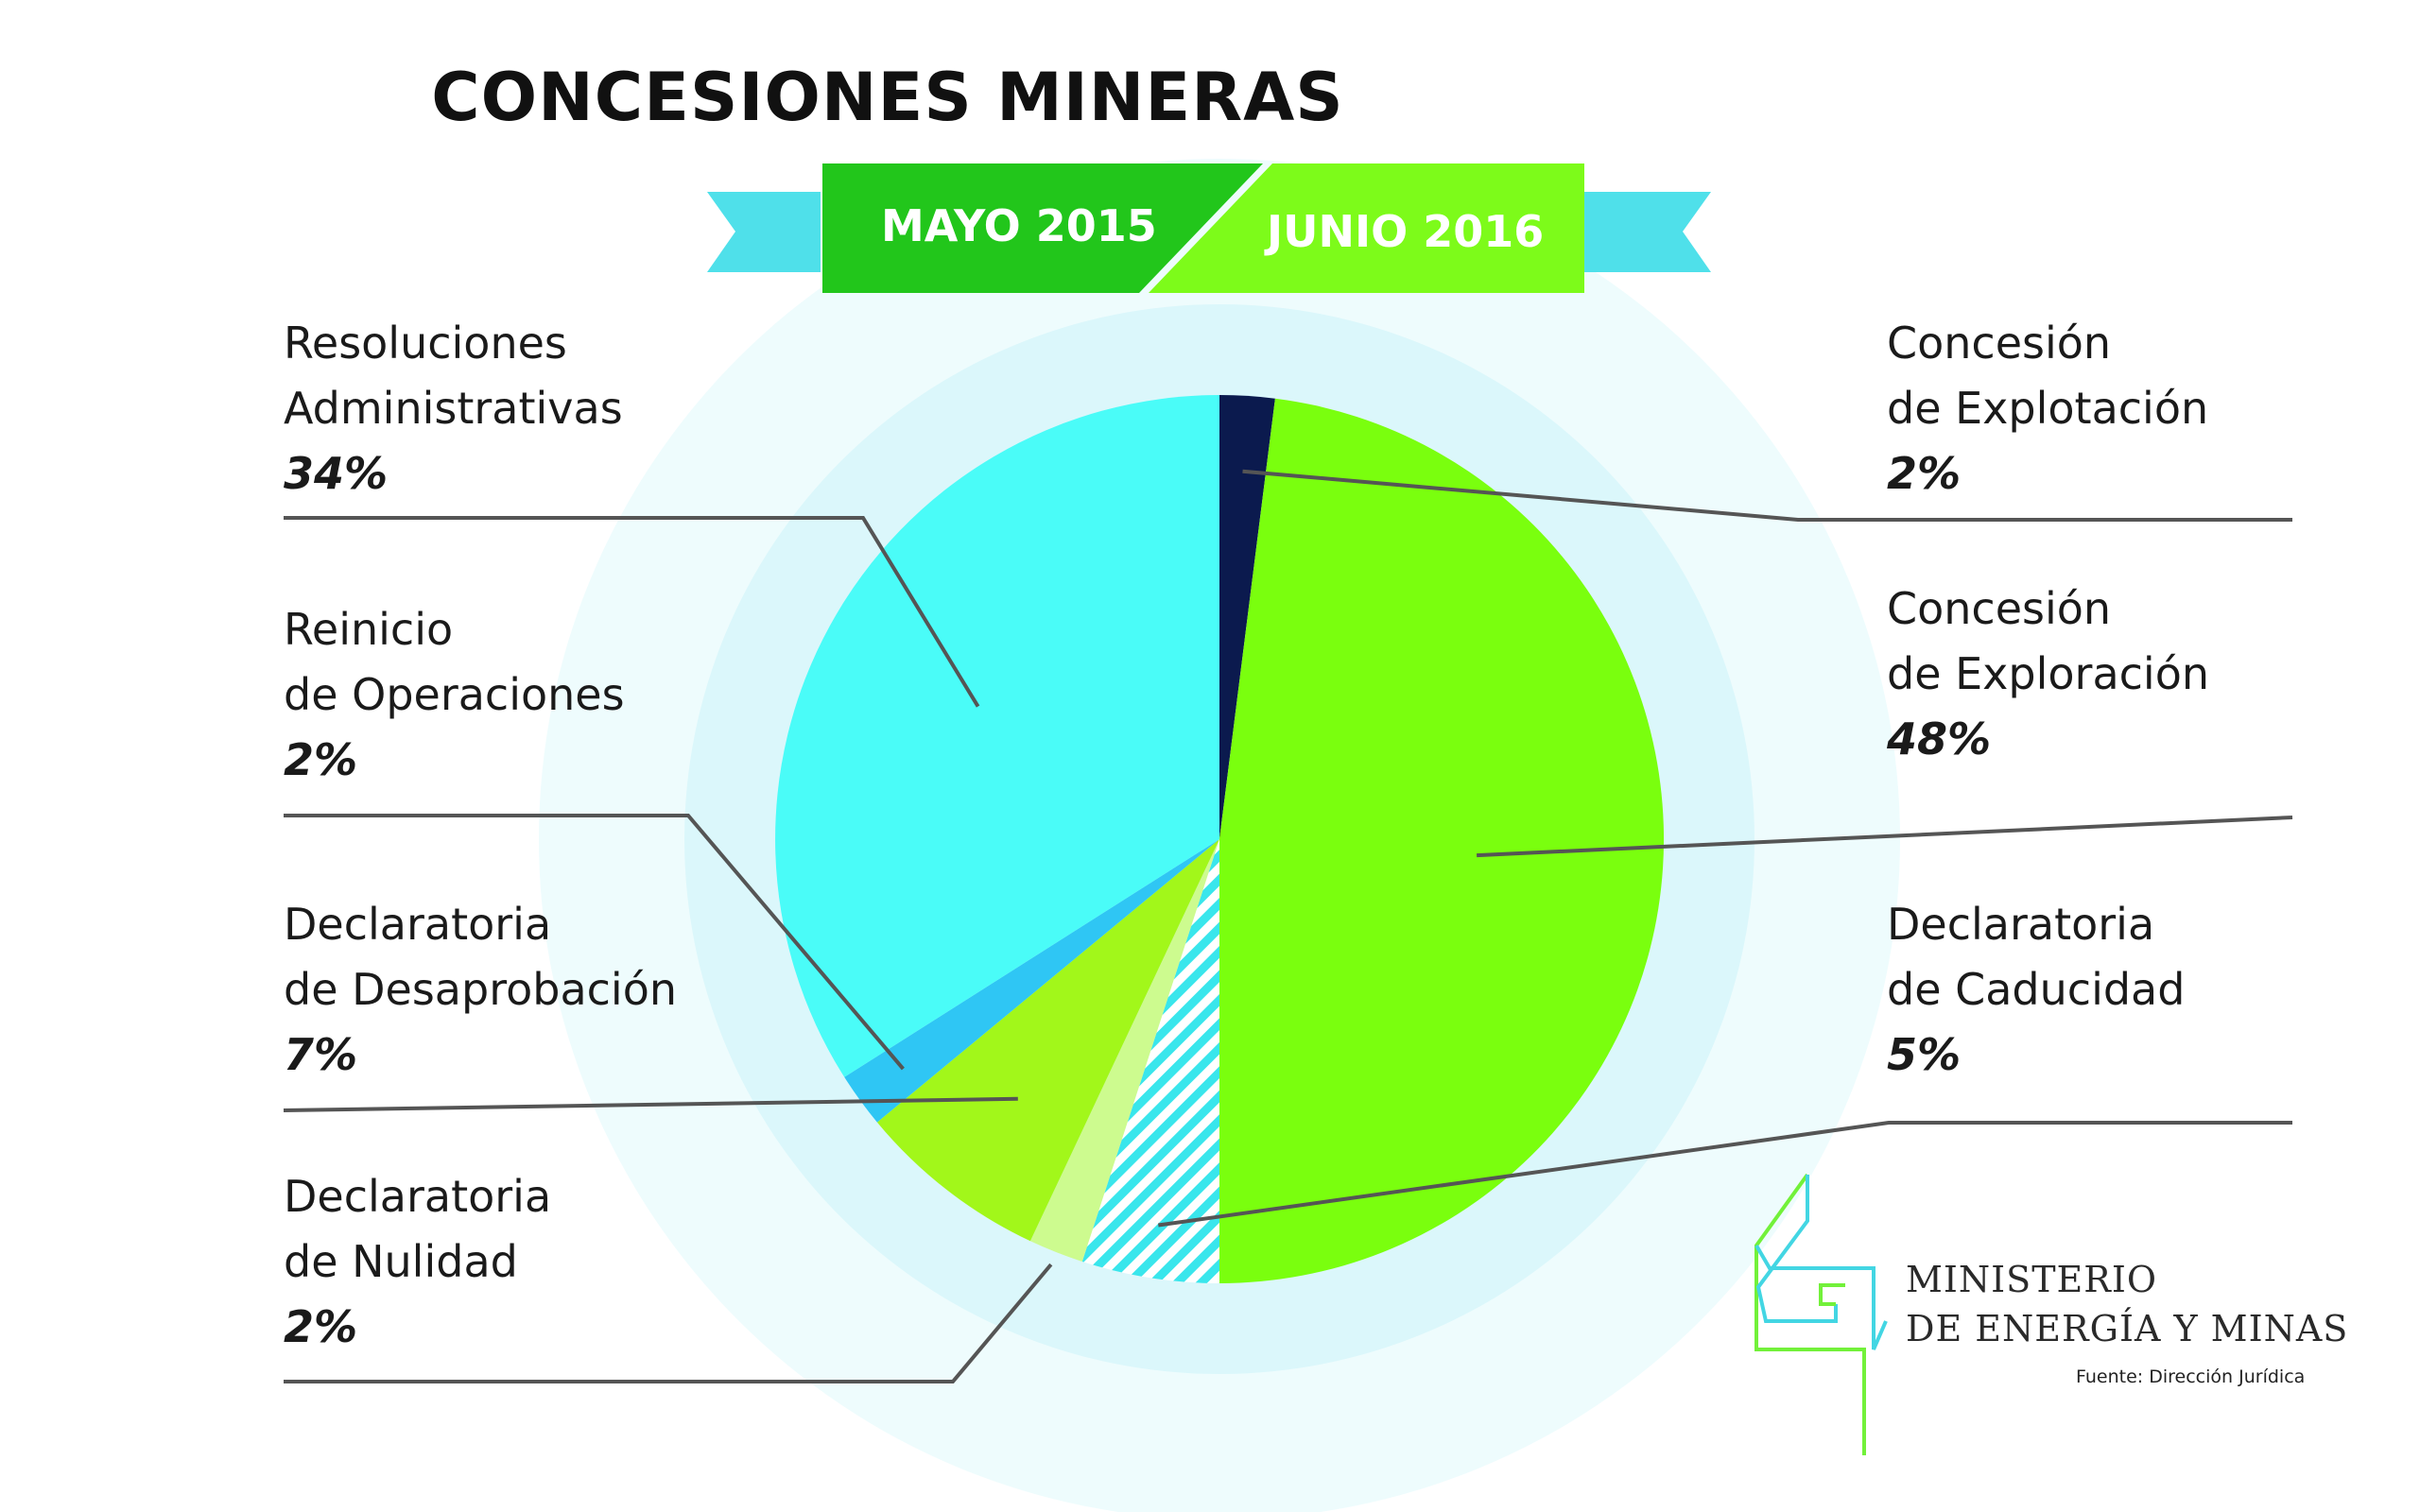  I want to click on label-desaprobacion-line2: de Desaprobación, so click(480, 989).